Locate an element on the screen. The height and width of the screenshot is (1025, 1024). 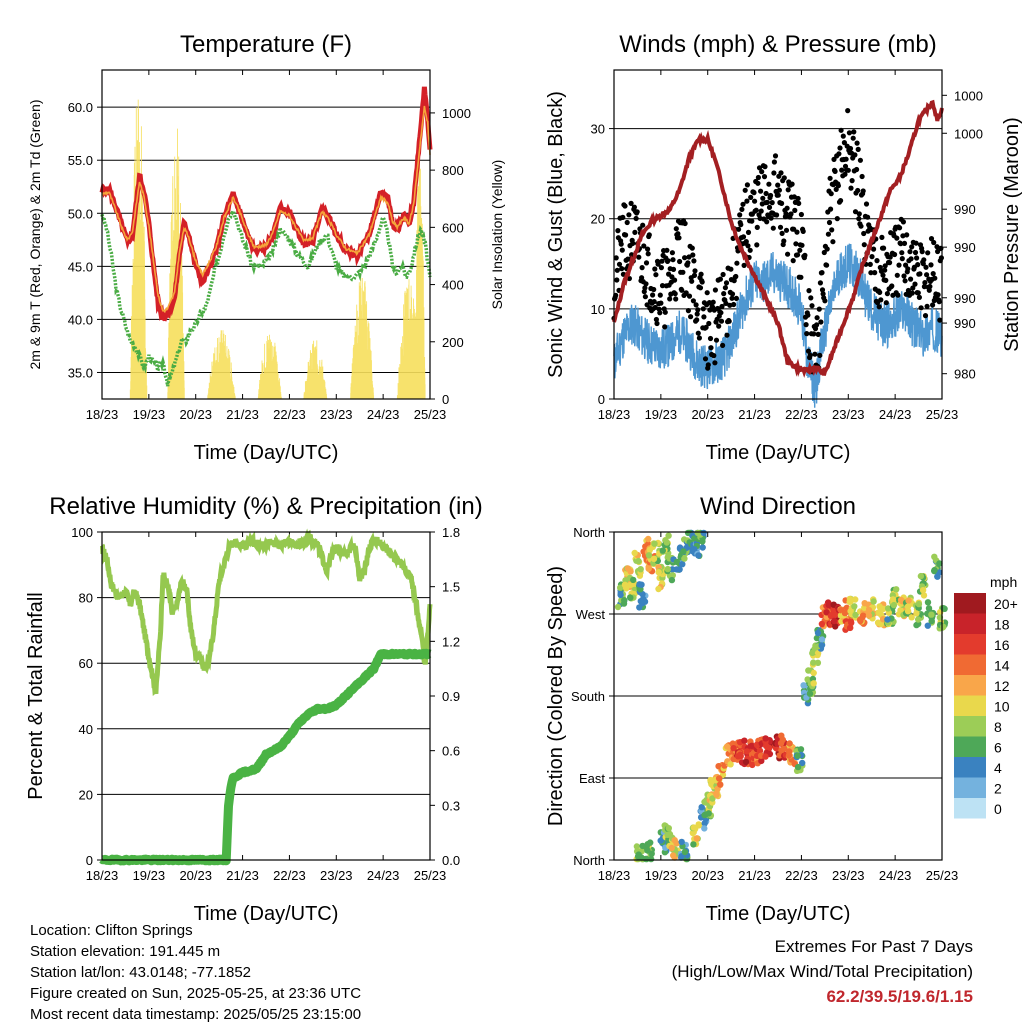
extremes-values: 62.2/39.5/19.6/1.15 is located at coordinates (899, 996).